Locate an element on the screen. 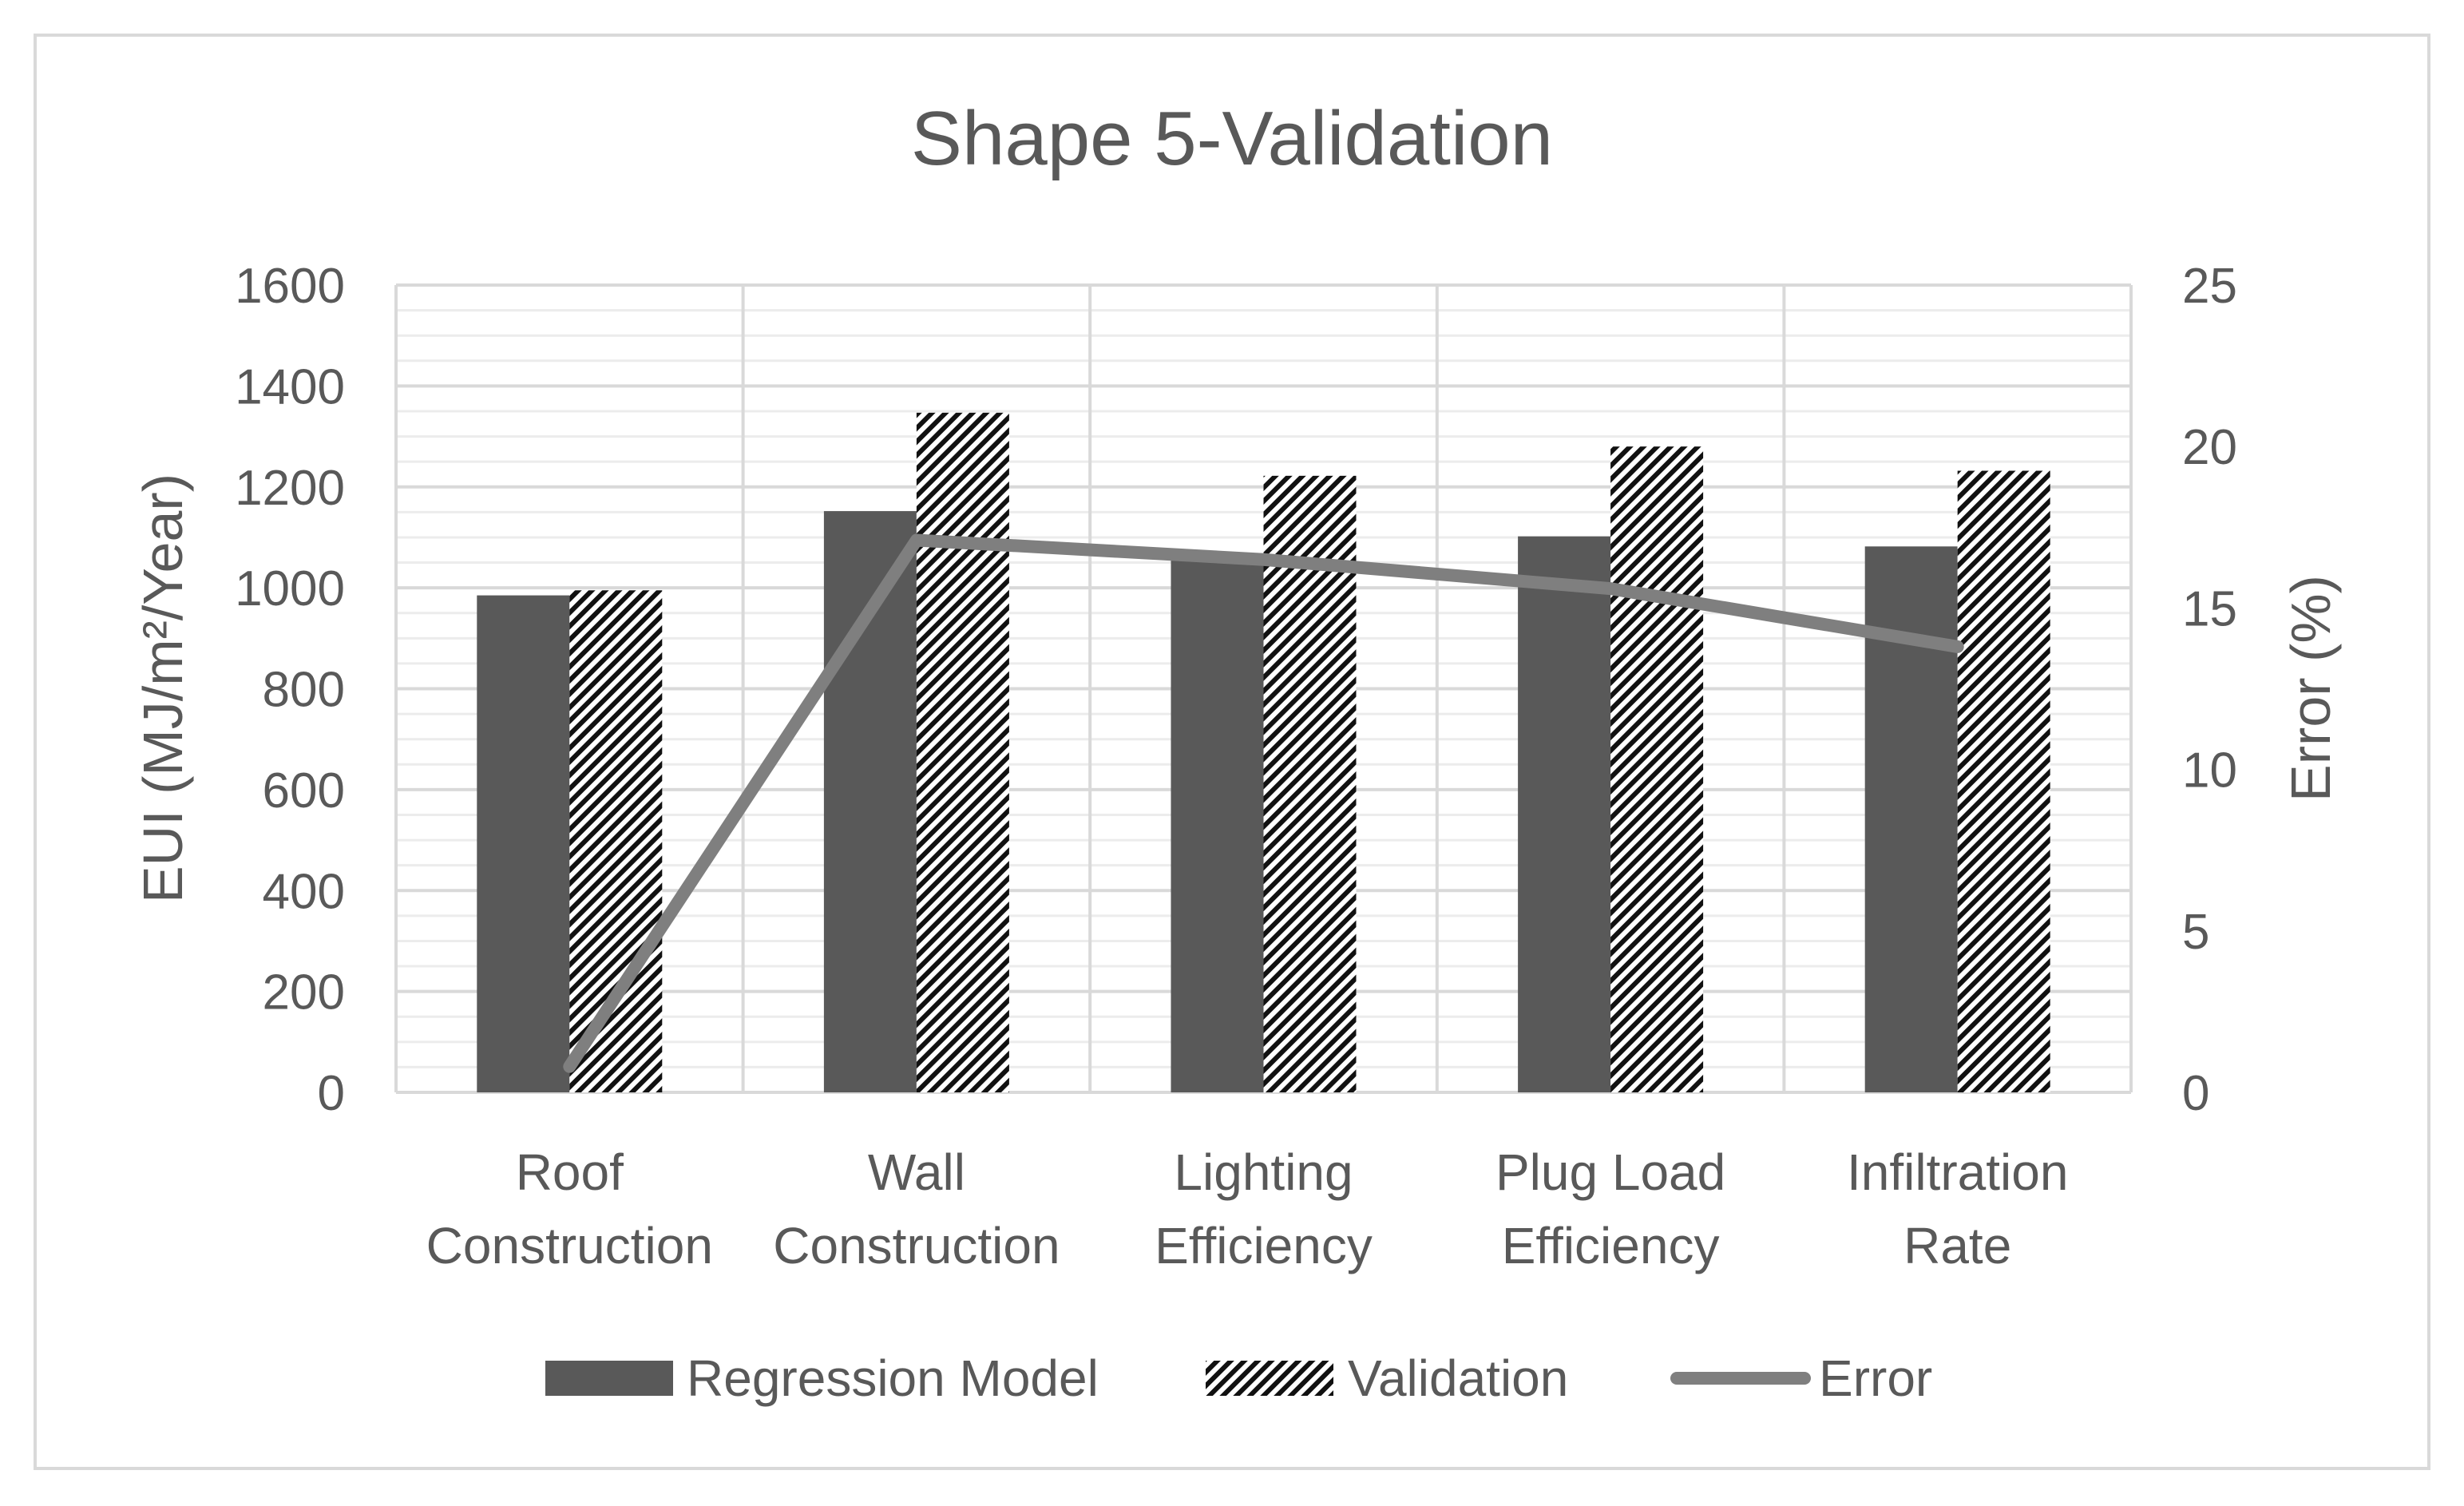  y-tick-label: 800 is located at coordinates (304, 690).